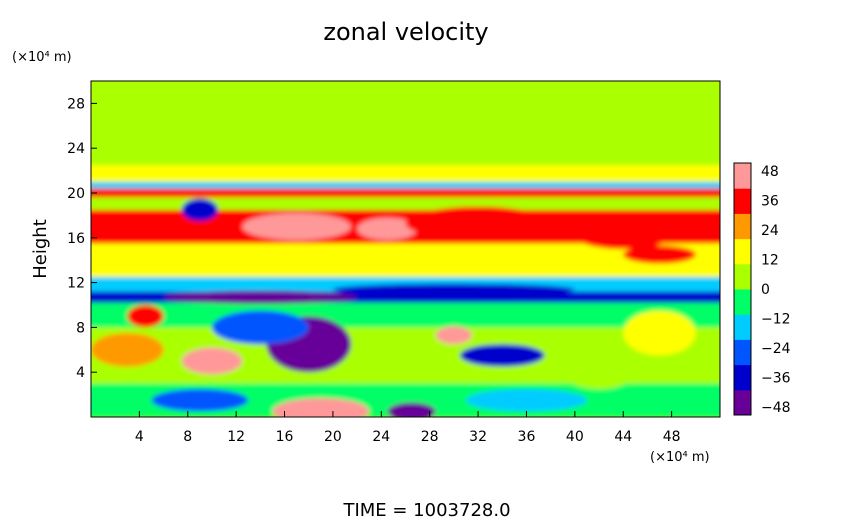  I want to click on y-unit-label: (×10⁴ m), so click(42, 57).